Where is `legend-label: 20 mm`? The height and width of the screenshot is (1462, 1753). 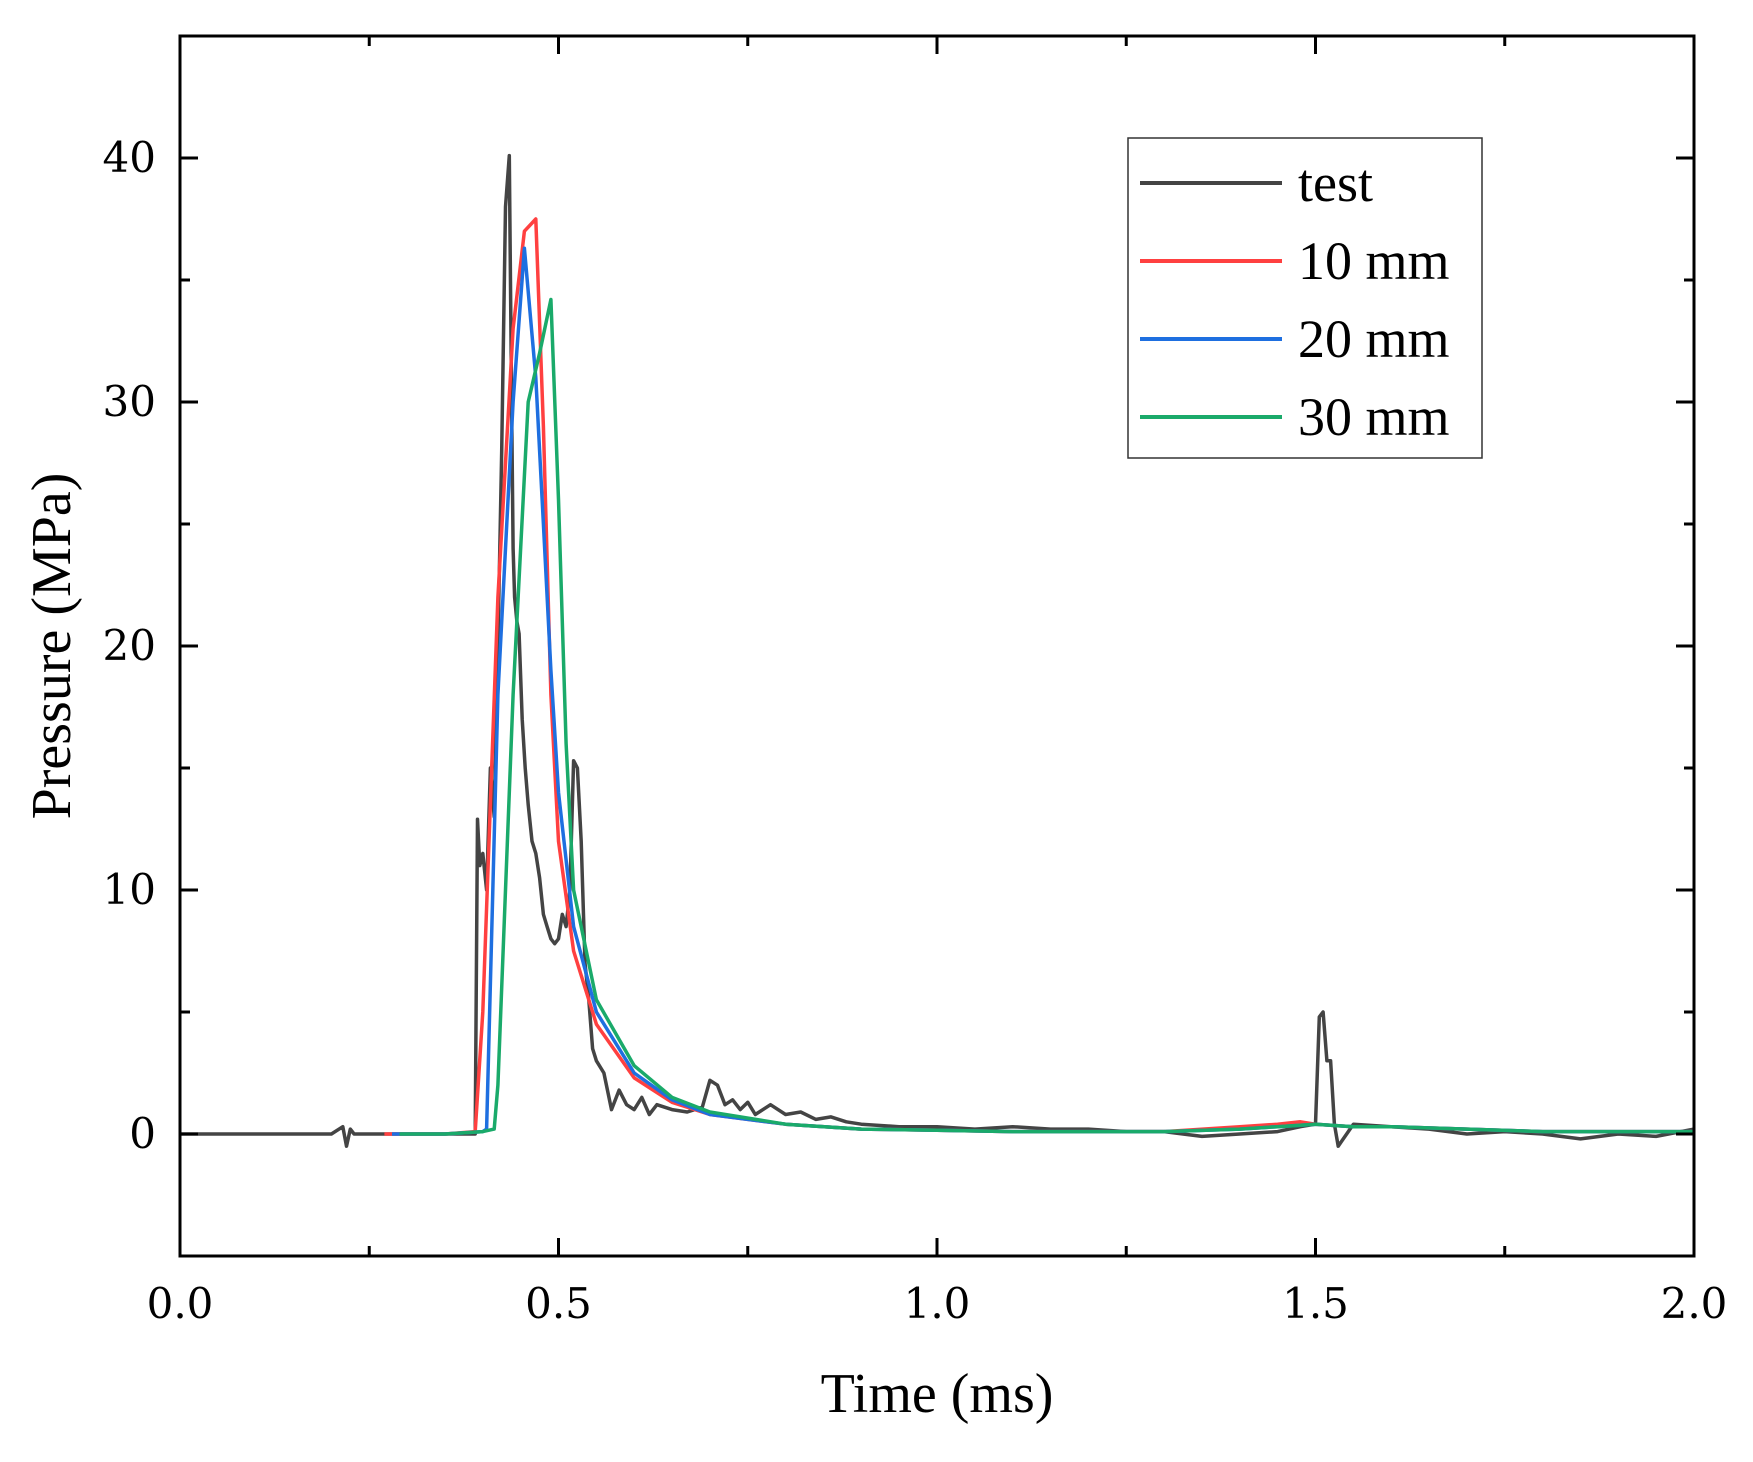 legend-label: 20 mm is located at coordinates (1374, 339).